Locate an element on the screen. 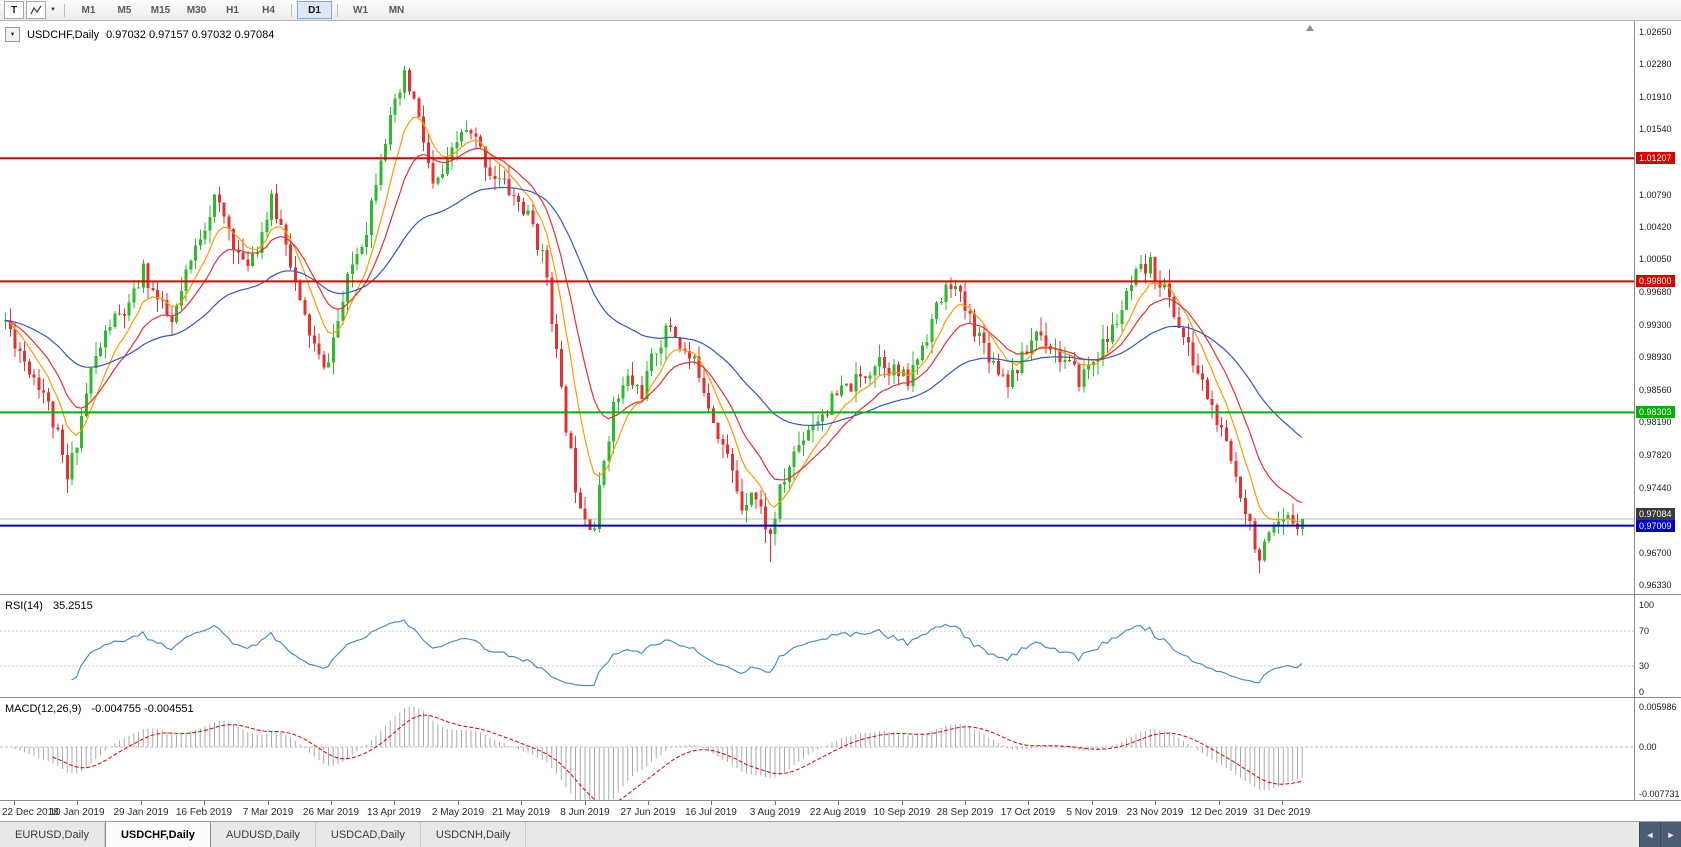 The width and height of the screenshot is (1681, 847). time-axis-label: 22 Aug 2019 is located at coordinates (838, 812).